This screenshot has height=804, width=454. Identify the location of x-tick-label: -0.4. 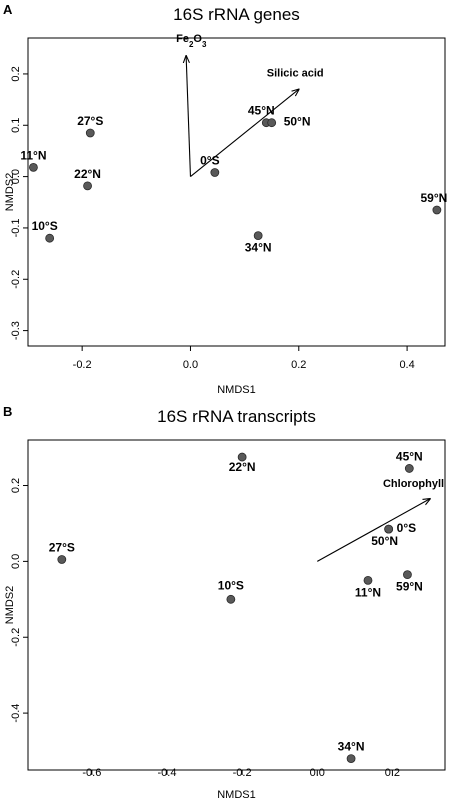
(167, 773).